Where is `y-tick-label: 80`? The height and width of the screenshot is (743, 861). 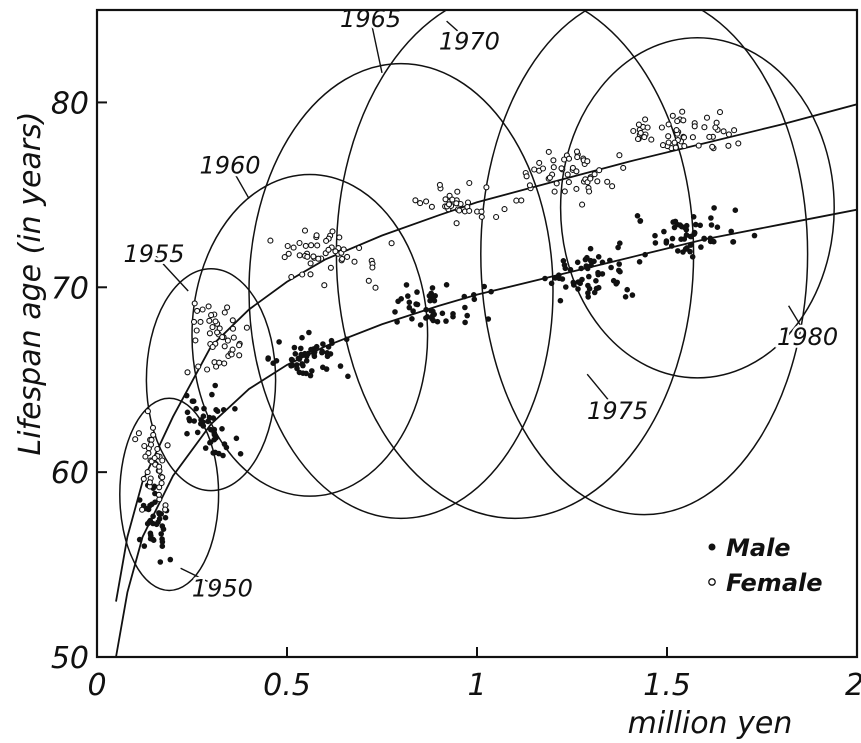
y-tick-label: 80 is located at coordinates (70, 103).